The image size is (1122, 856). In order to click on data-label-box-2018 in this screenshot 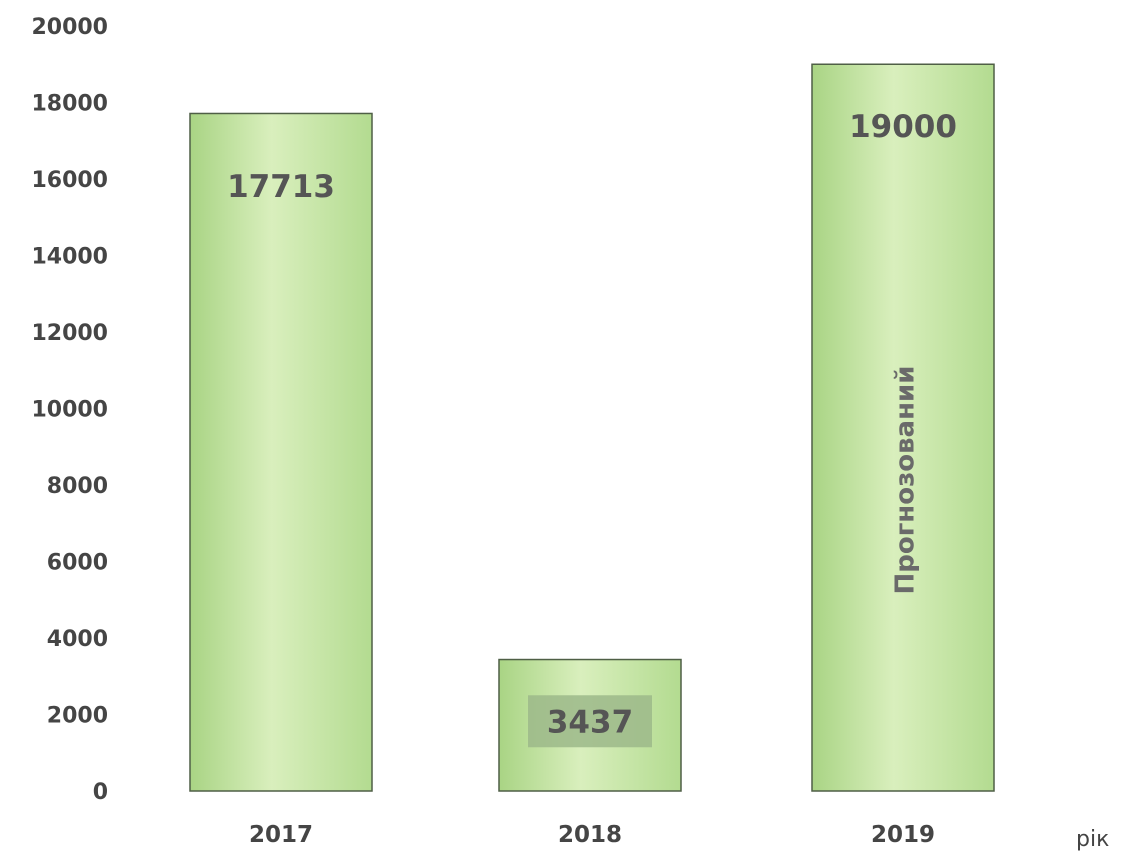, I will do `click(590, 721)`.